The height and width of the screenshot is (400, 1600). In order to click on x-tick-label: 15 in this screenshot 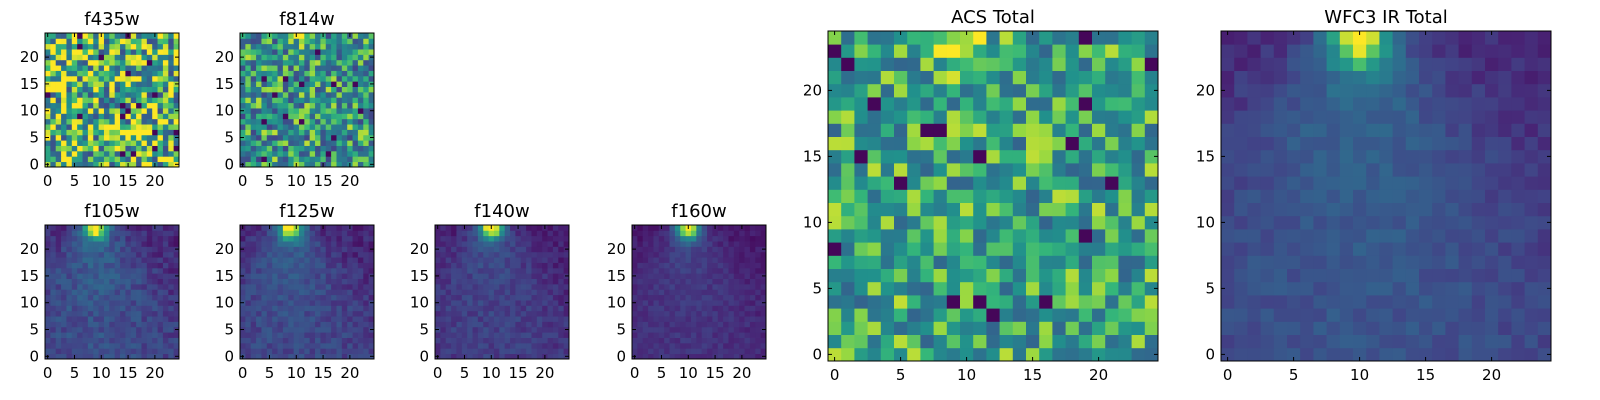, I will do `click(323, 181)`.